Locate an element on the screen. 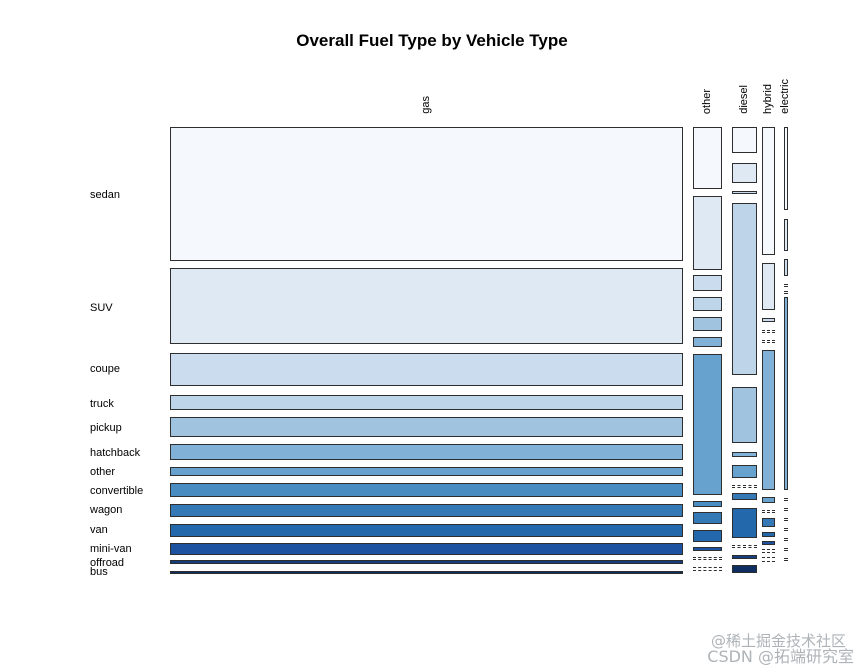  cell-hybrid-mini-van is located at coordinates (768, 543).